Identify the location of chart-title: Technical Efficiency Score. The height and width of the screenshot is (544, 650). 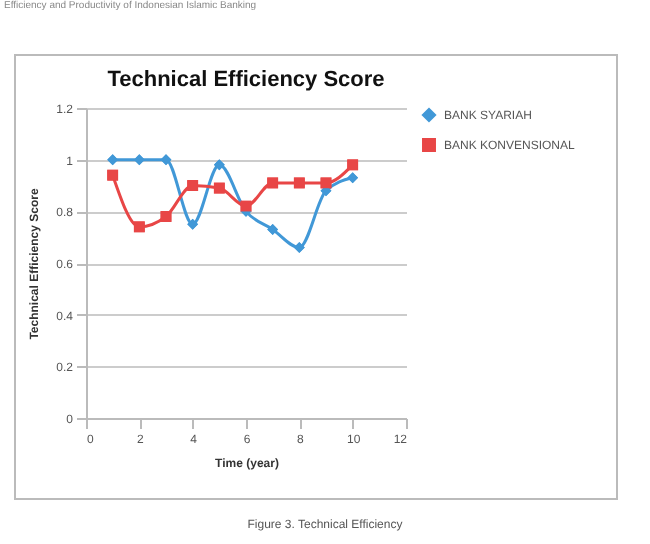
(246, 80).